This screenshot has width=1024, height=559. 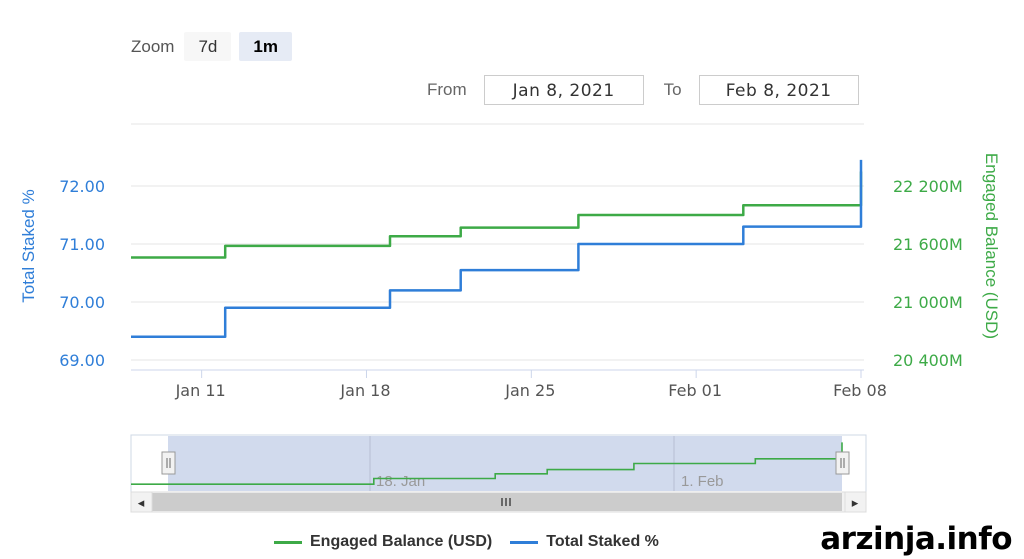 I want to click on chart-legend: Engaged Balance (USD) Total Staked %, so click(x=475, y=542).